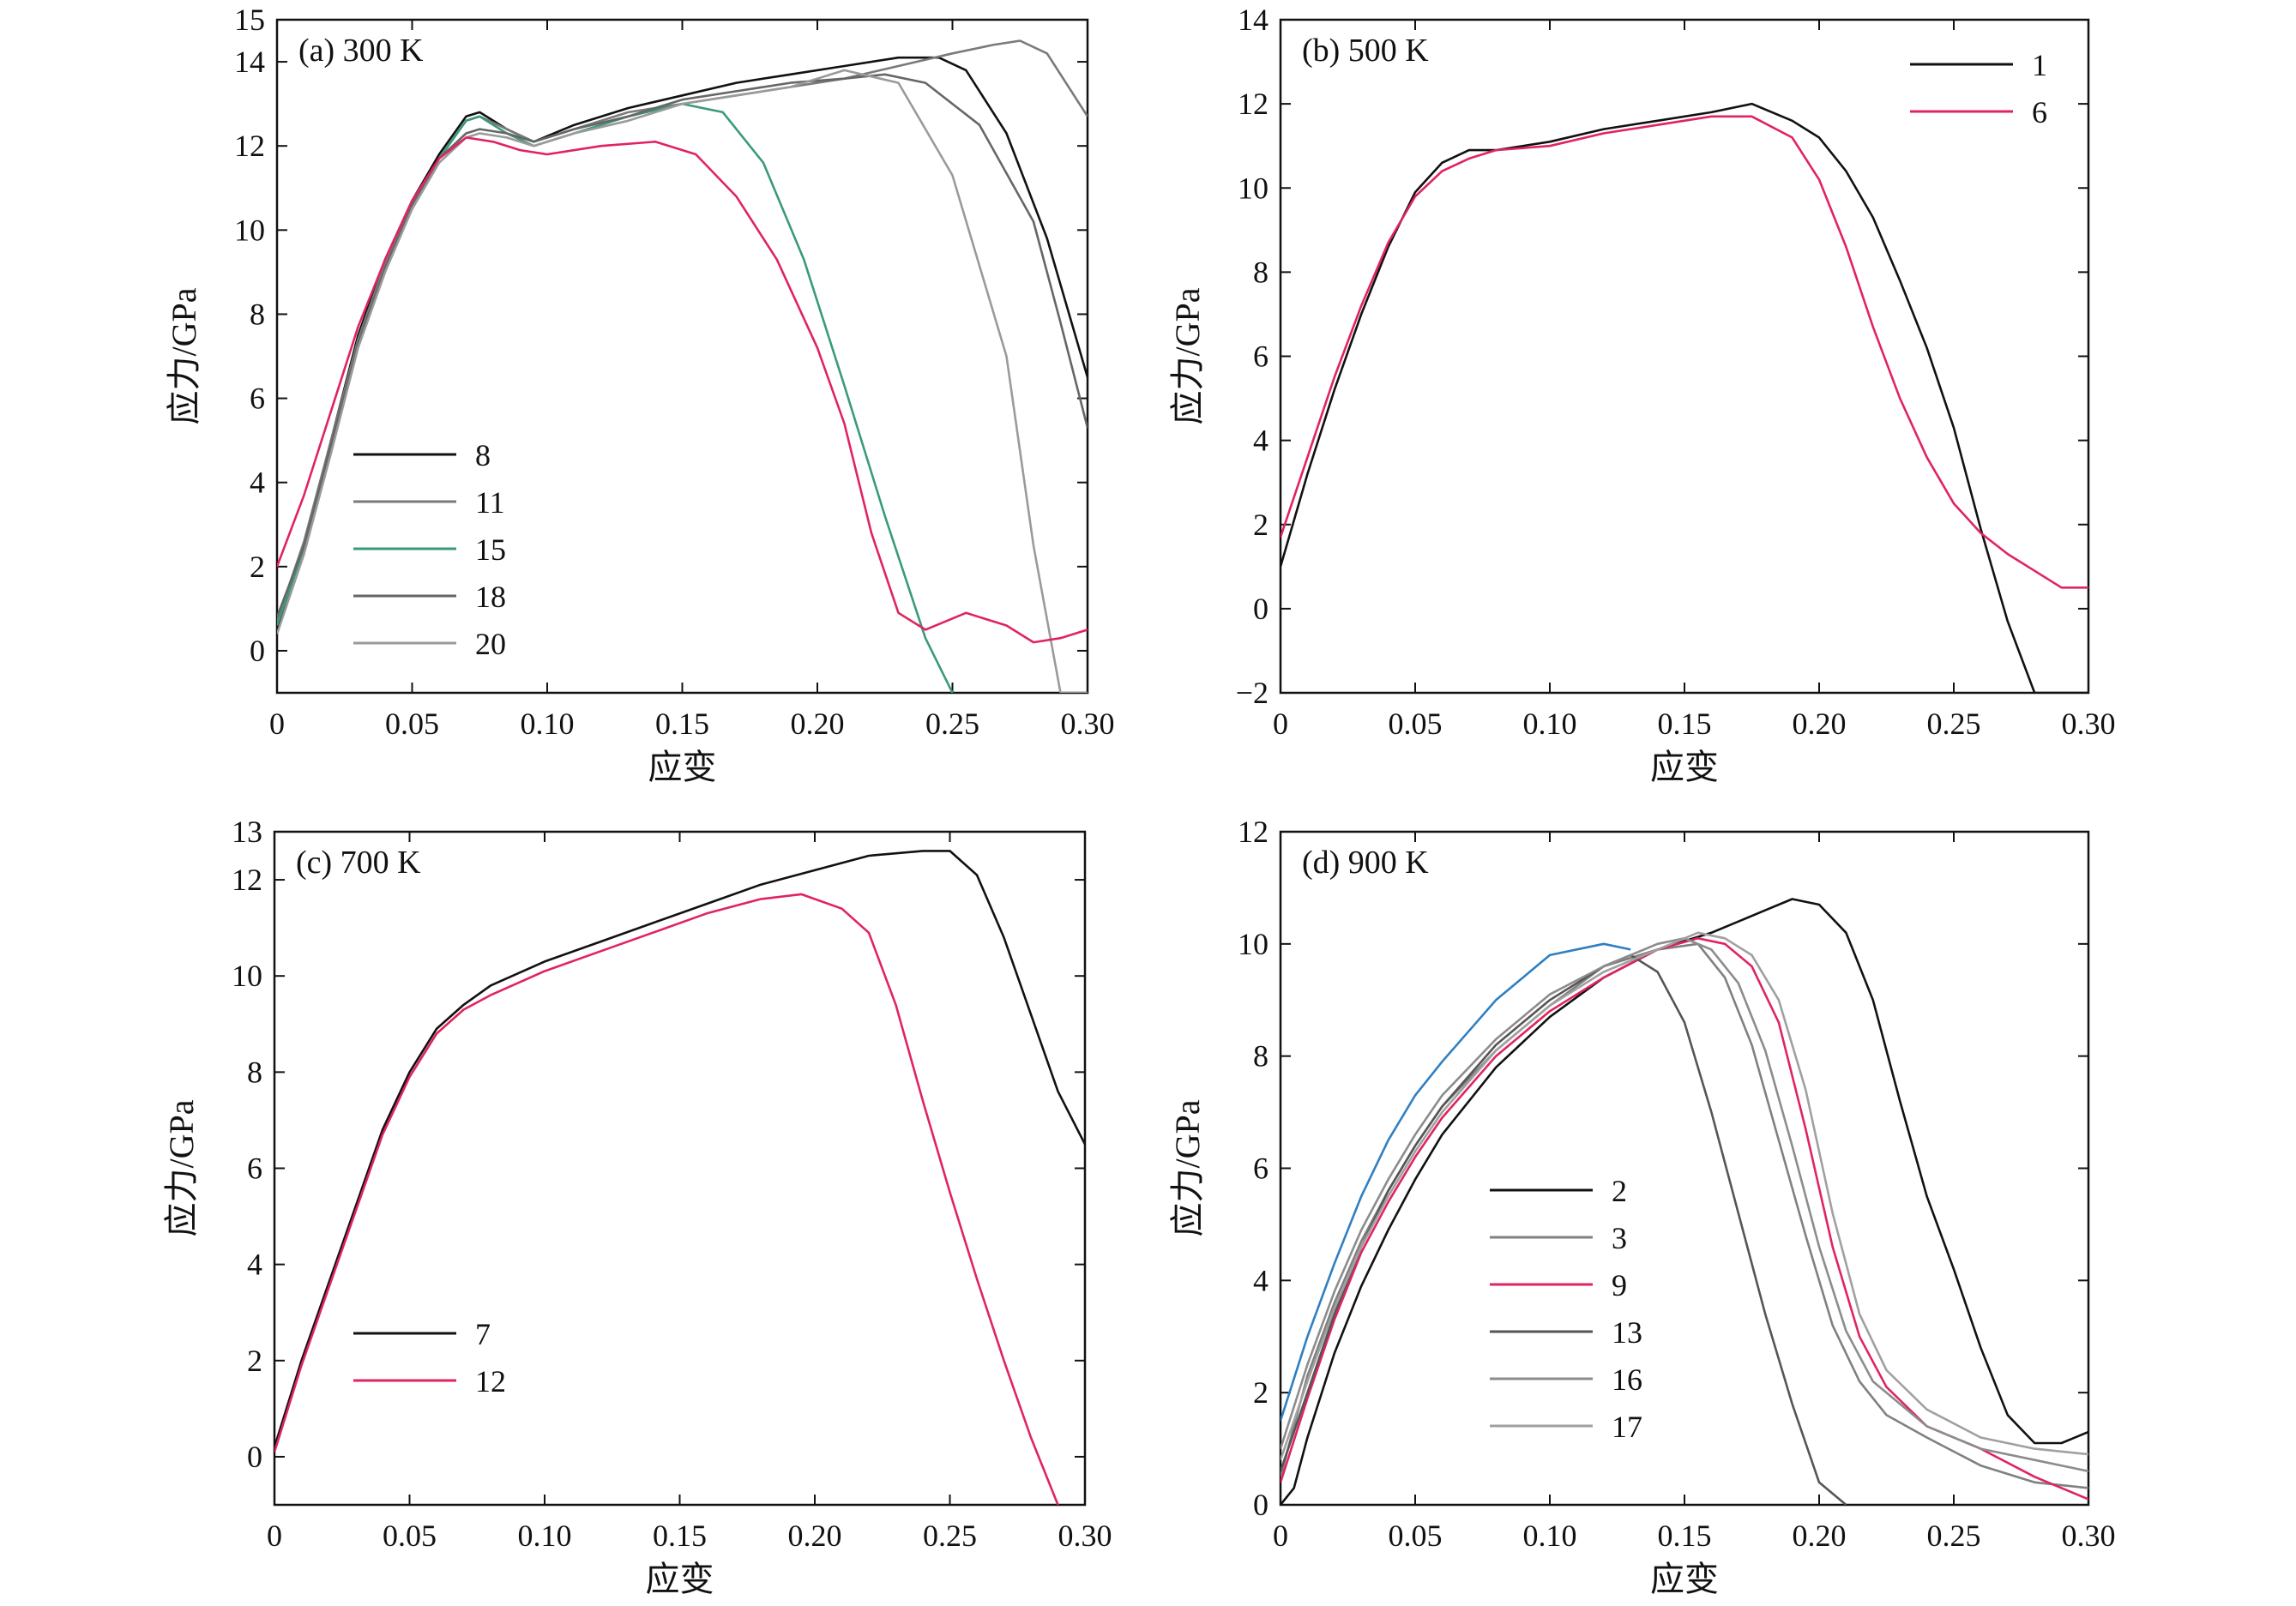 Image resolution: width=2296 pixels, height=1606 pixels. I want to click on panel-label: (a) 300 K, so click(361, 51).